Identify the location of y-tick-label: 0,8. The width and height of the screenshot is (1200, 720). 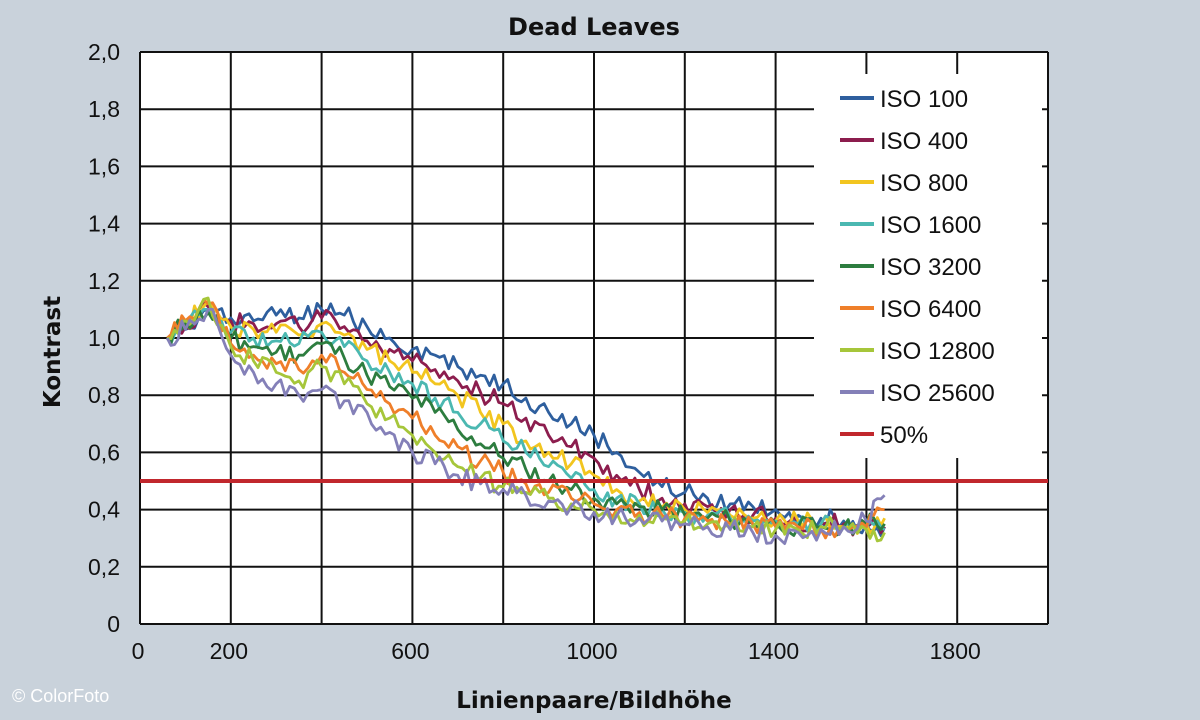
(104, 395).